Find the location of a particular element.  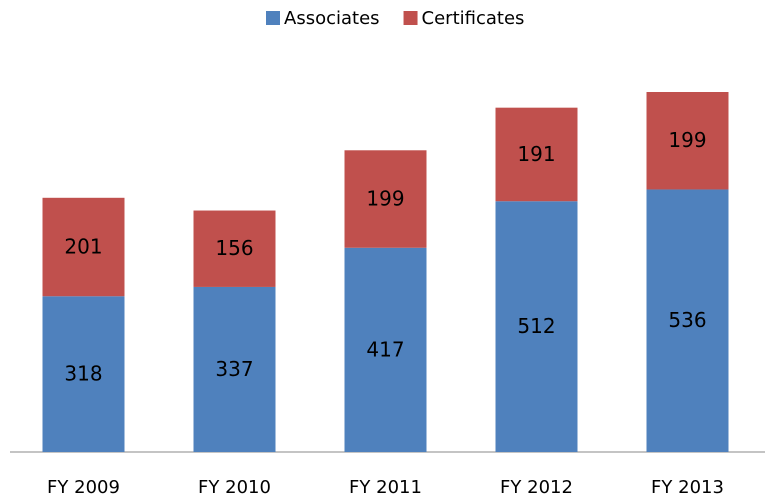

data-label: 417 is located at coordinates (385, 349).